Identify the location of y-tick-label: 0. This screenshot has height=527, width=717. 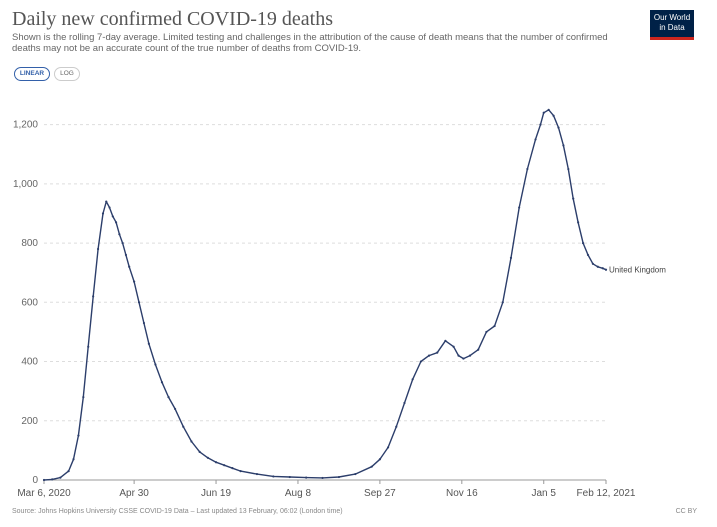
(35, 480).